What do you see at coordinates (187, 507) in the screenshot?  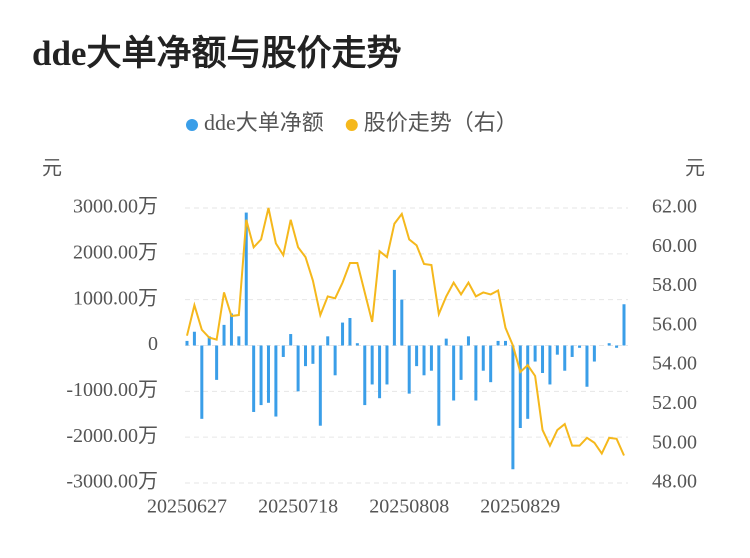 I see `x-tick-label: 20250627` at bounding box center [187, 507].